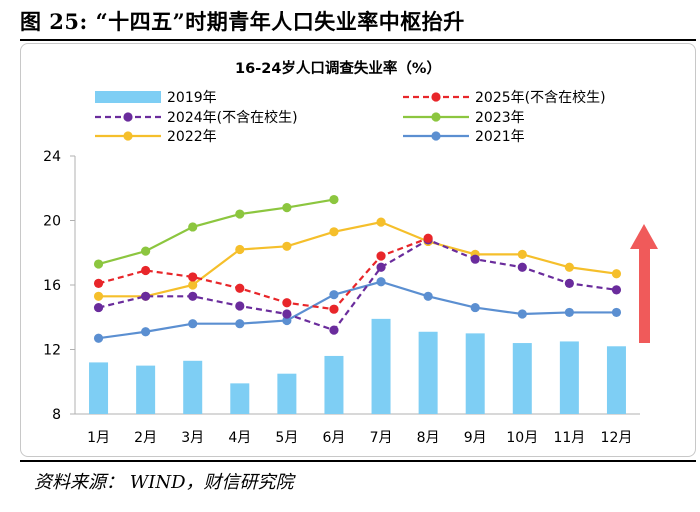  Describe the element at coordinates (98, 438) in the screenshot. I see `x-tick-label: 1月` at that location.